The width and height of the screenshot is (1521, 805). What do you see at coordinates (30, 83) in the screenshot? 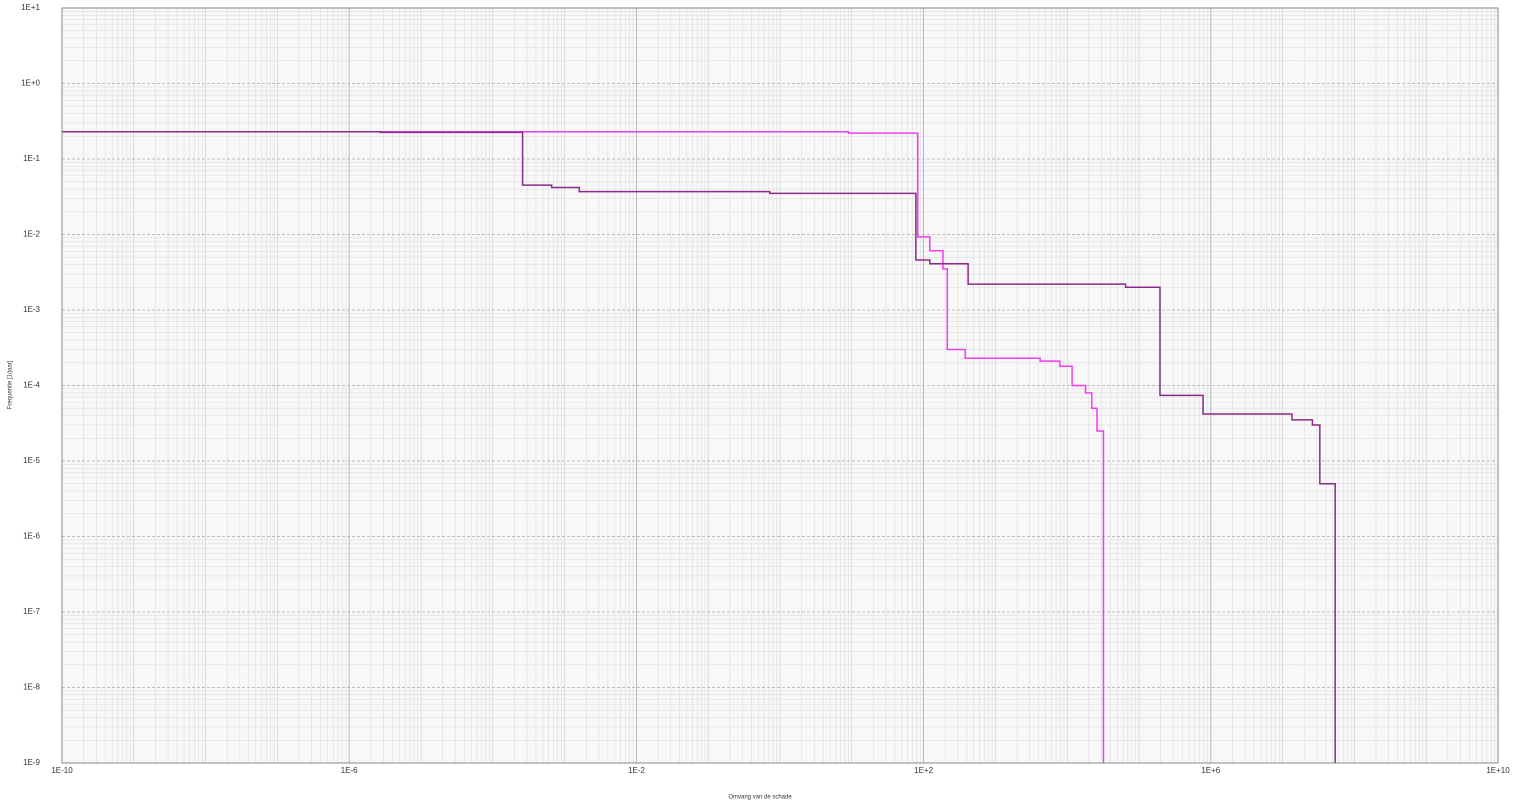
I see `y-tick-label: 1E+0` at bounding box center [30, 83].